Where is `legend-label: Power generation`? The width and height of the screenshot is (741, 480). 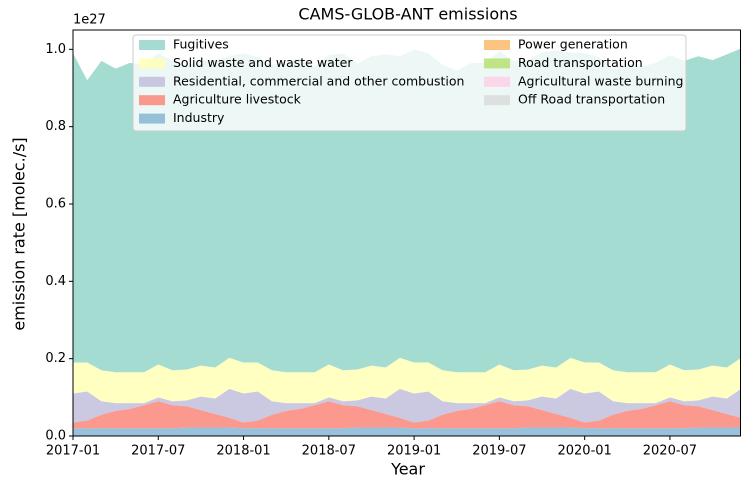
legend-label: Power generation is located at coordinates (573, 44).